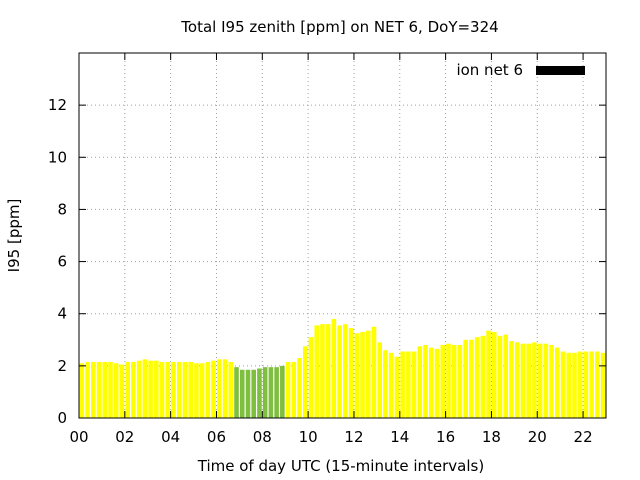  Describe the element at coordinates (340, 466) in the screenshot. I see `x-axis-title: Time of day UTC (15-minute intervals)` at that location.